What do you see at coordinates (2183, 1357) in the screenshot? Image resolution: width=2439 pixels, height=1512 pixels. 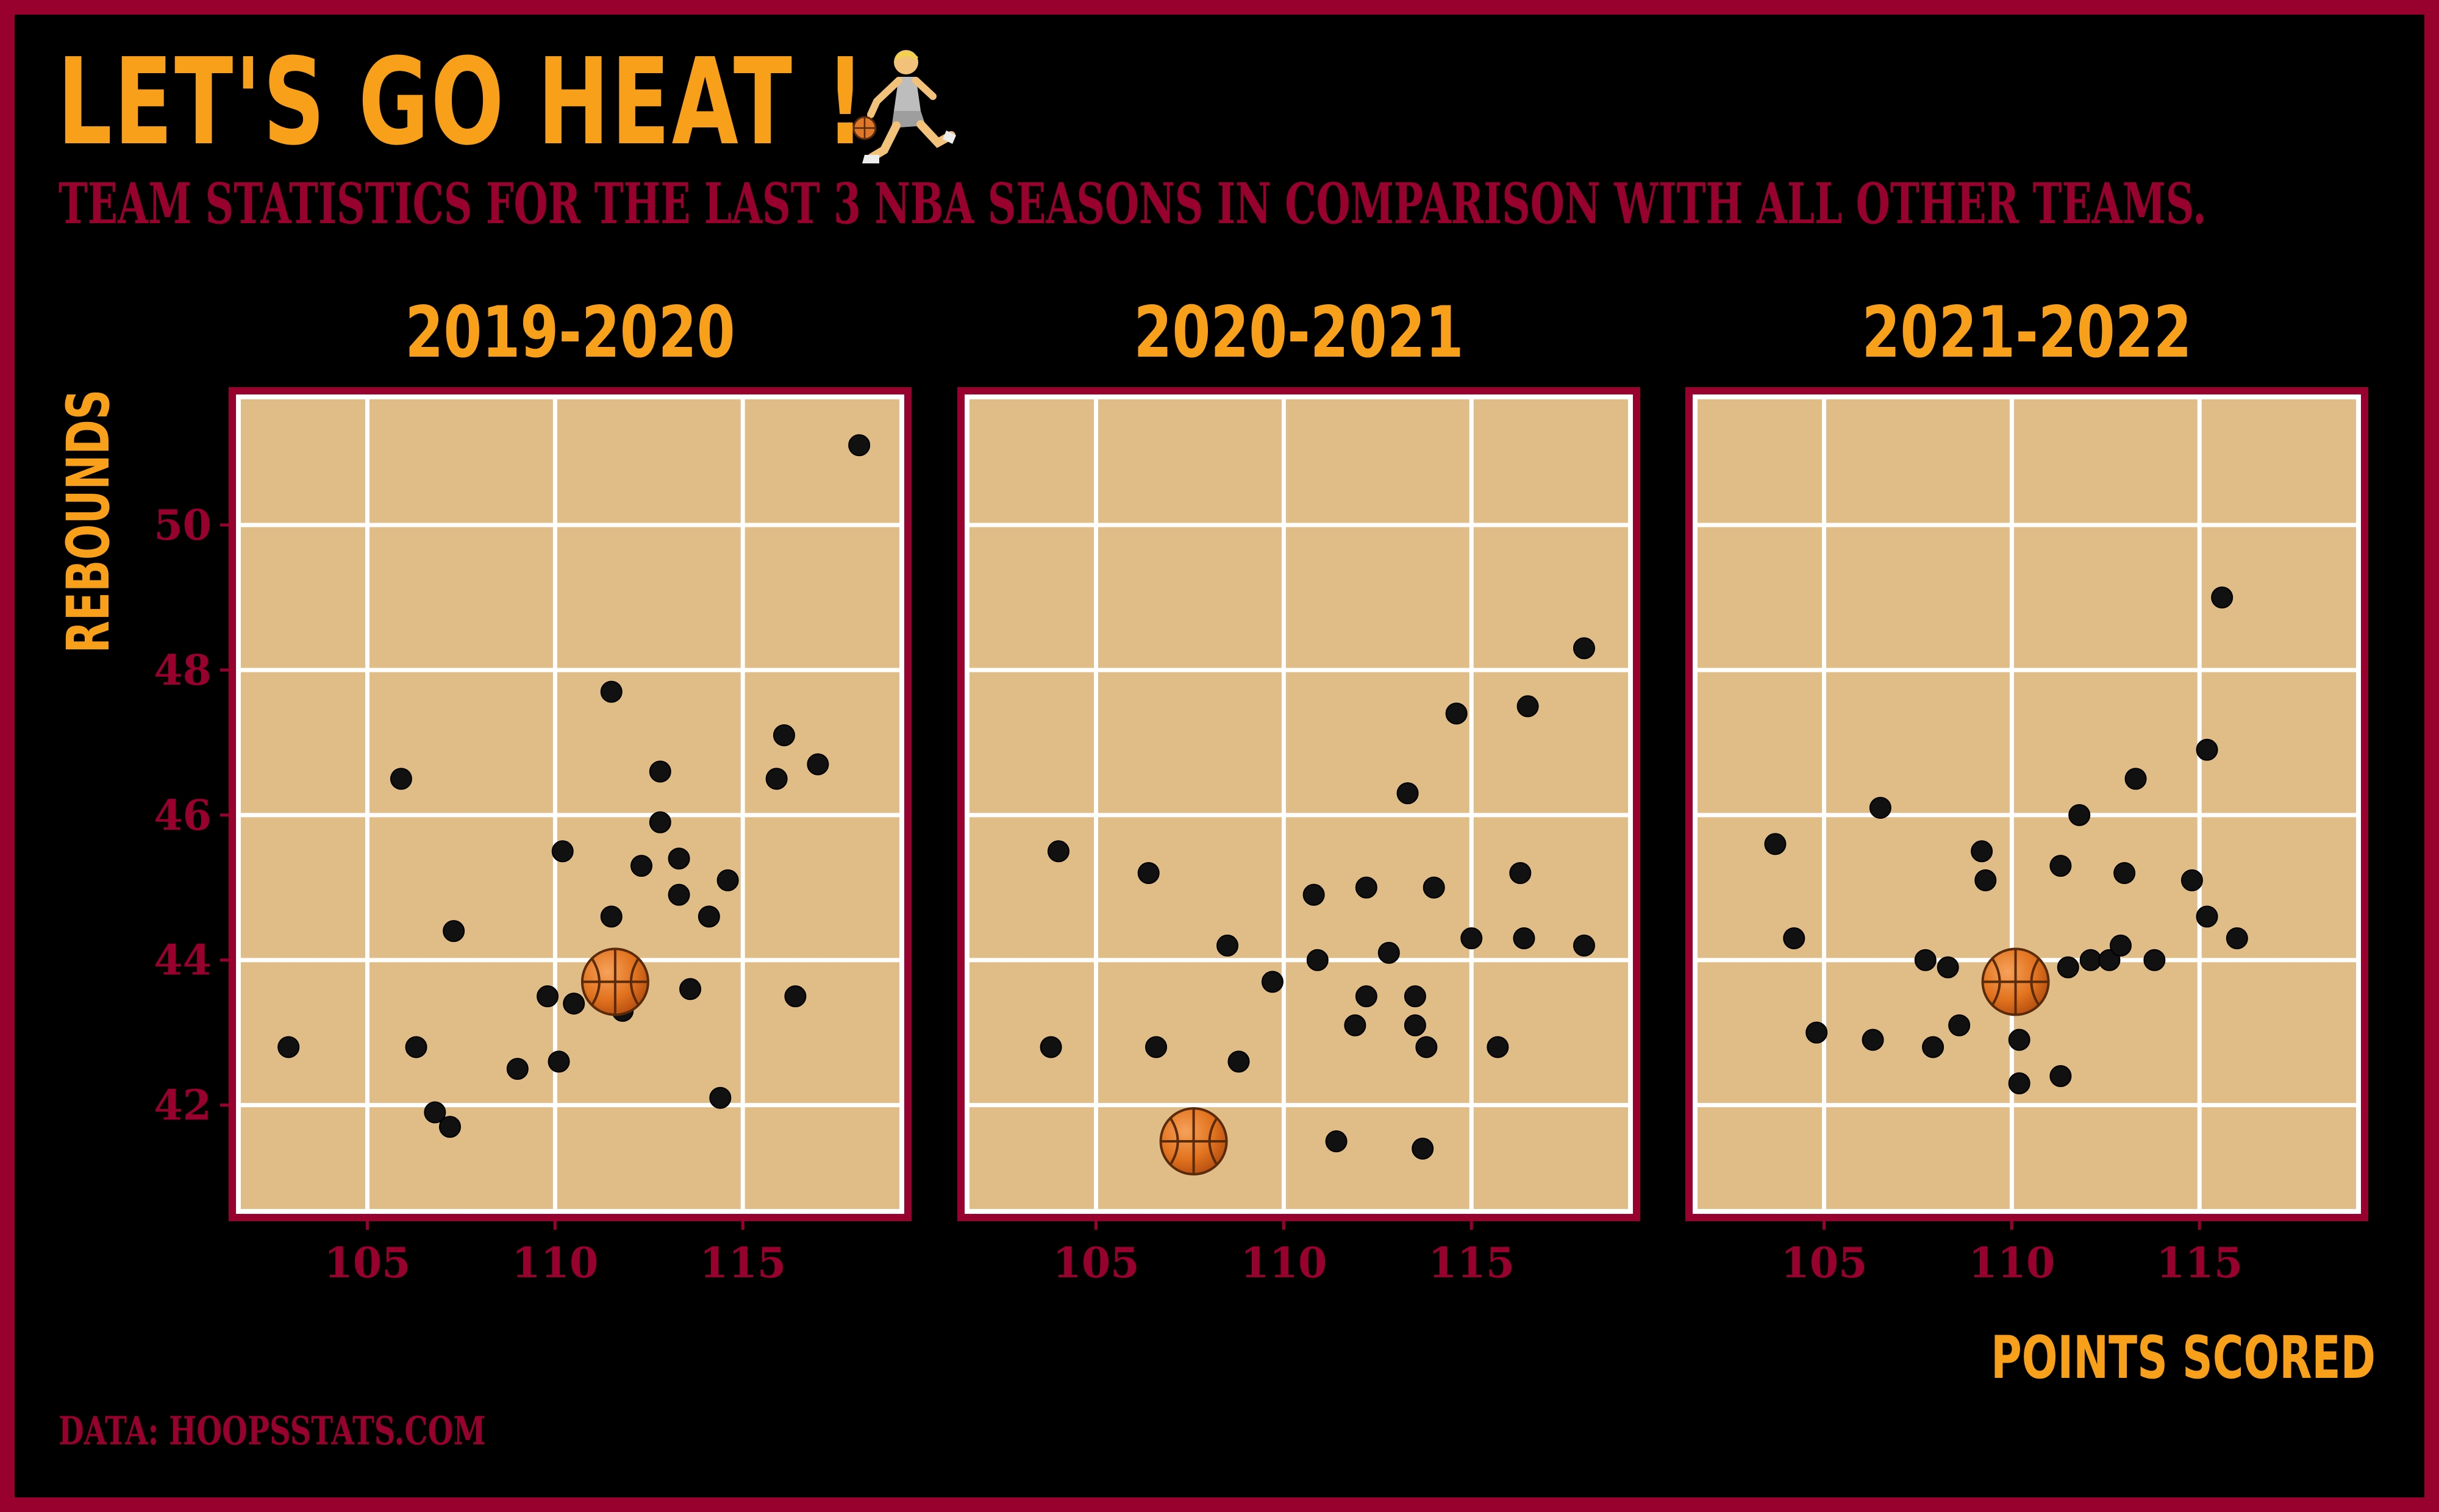 I see `x-axis-title: POINTS SCORED` at bounding box center [2183, 1357].